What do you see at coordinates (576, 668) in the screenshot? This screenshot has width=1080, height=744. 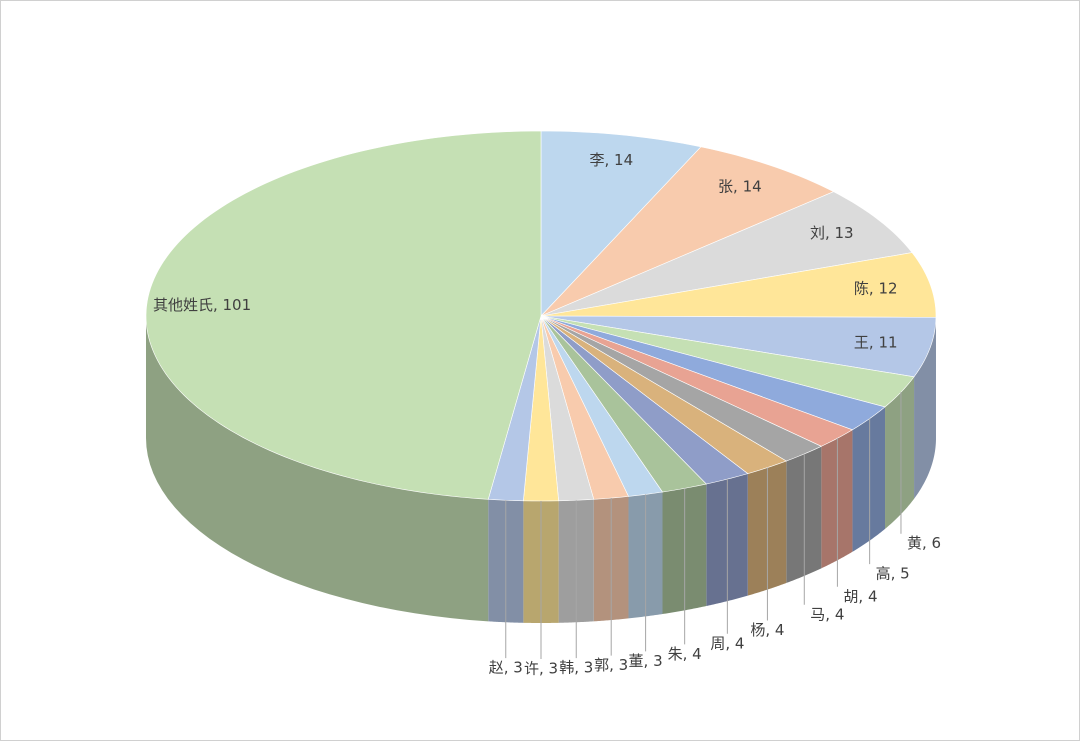 I see `data-label: 韩, 3` at bounding box center [576, 668].